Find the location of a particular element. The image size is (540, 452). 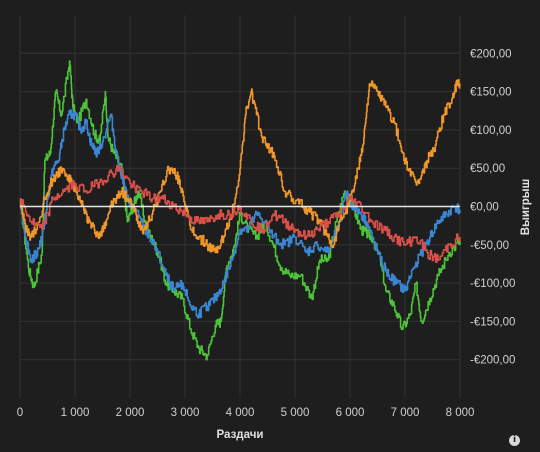

x-tick-label: 6 000 is located at coordinates (350, 413).